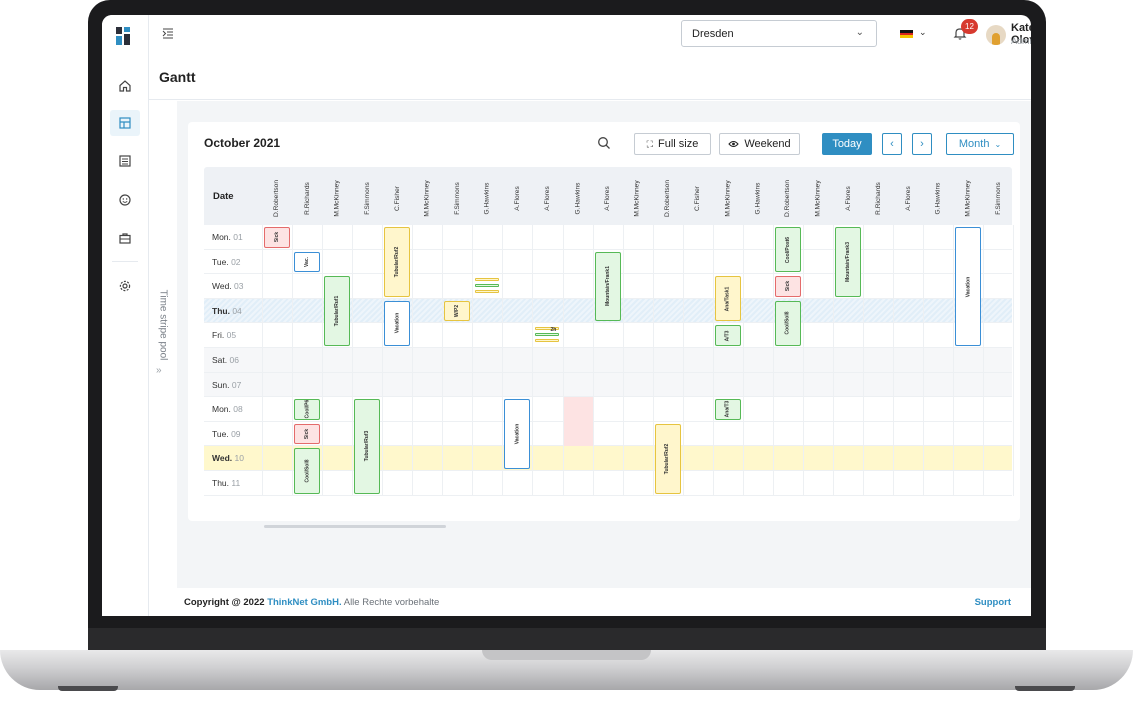 The width and height of the screenshot is (1133, 704). Describe the element at coordinates (125, 161) in the screenshot. I see `list-icon` at that location.